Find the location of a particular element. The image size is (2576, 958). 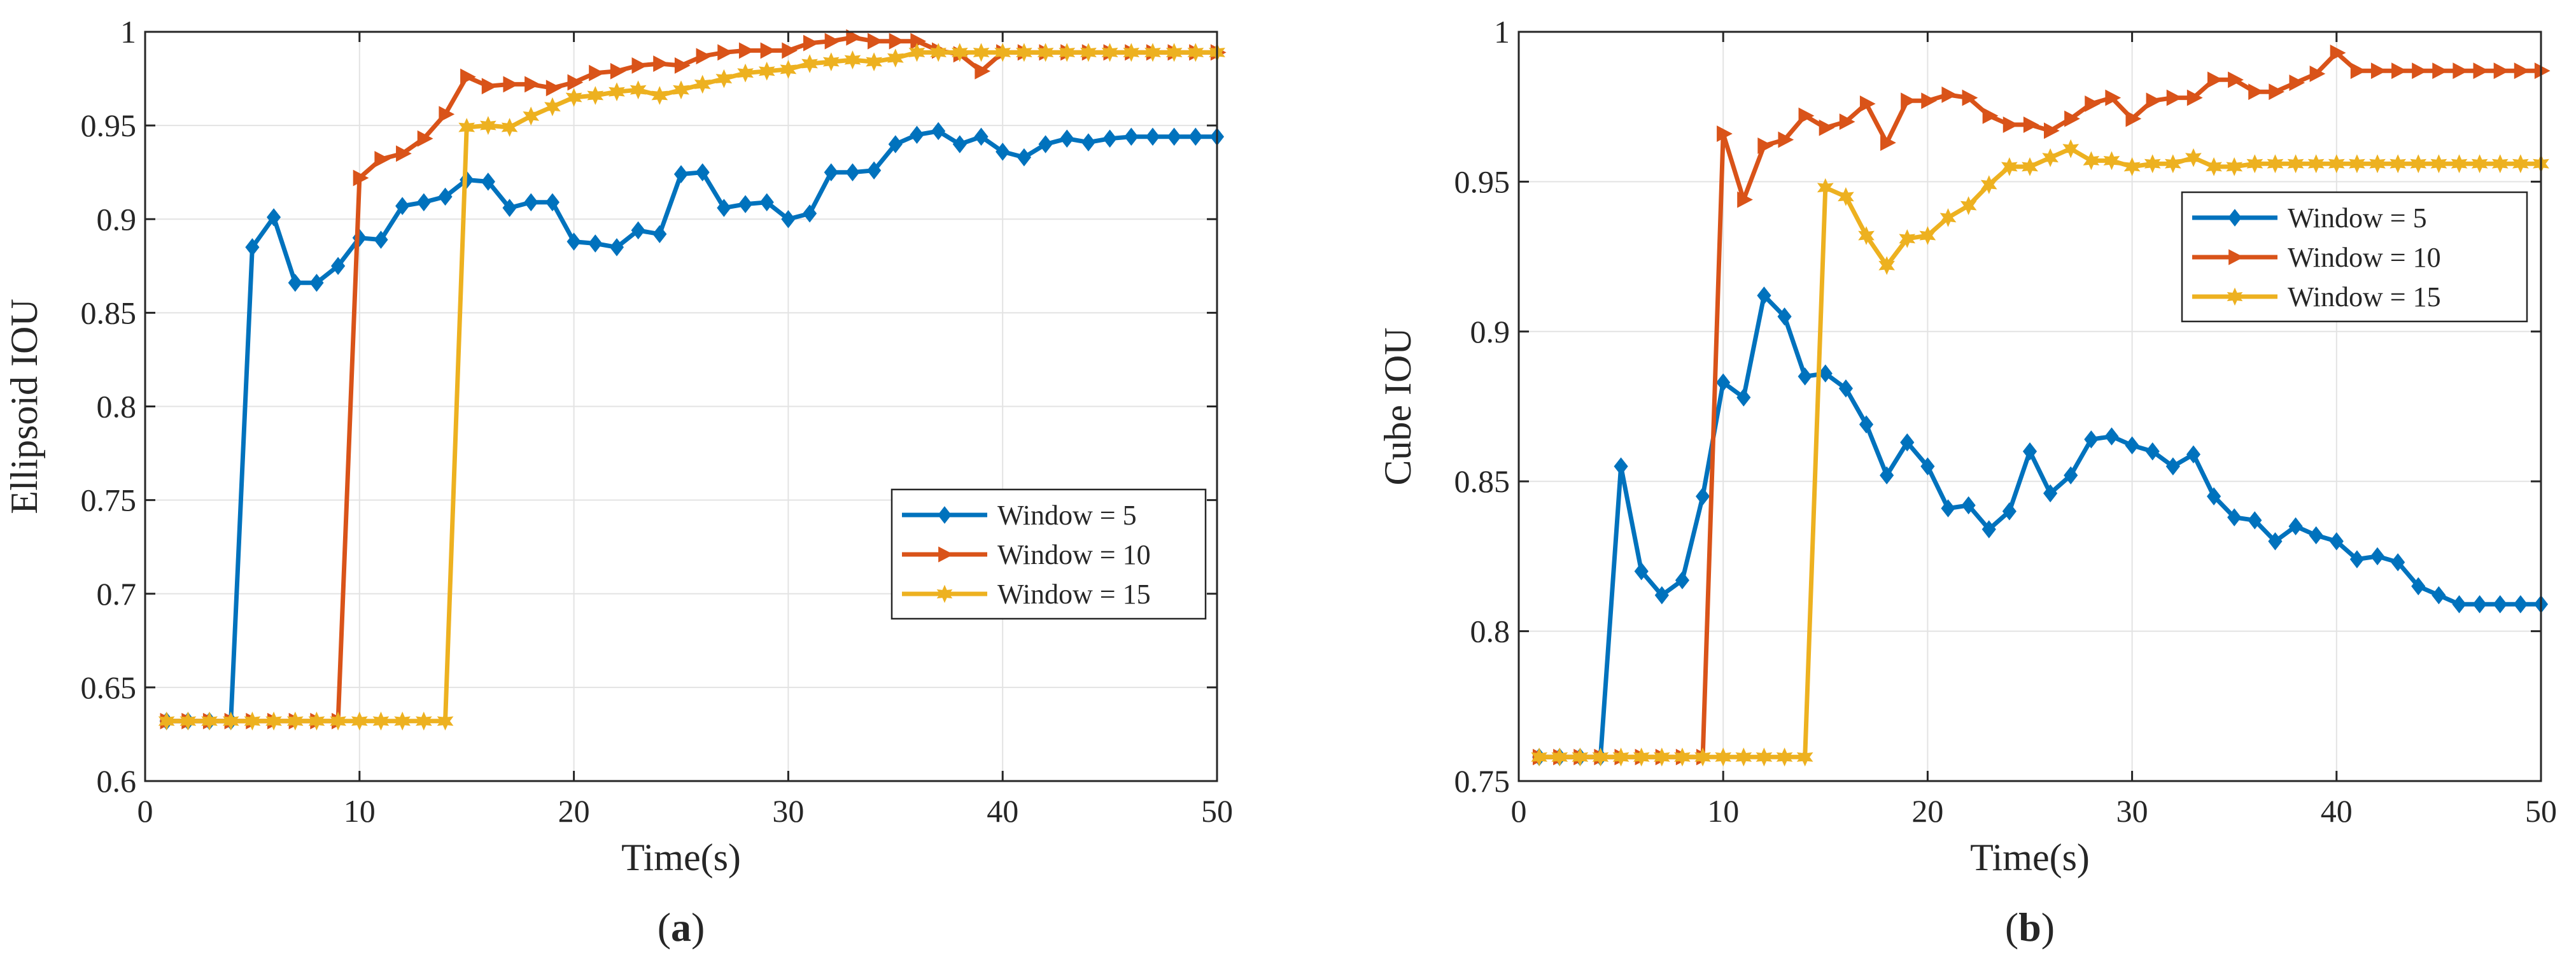

x-tick-label: 30 is located at coordinates (788, 811).